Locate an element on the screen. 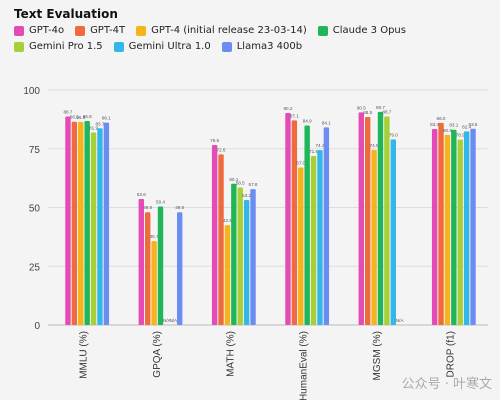 The width and height of the screenshot is (500, 400). data-label: 57.8 is located at coordinates (253, 184).